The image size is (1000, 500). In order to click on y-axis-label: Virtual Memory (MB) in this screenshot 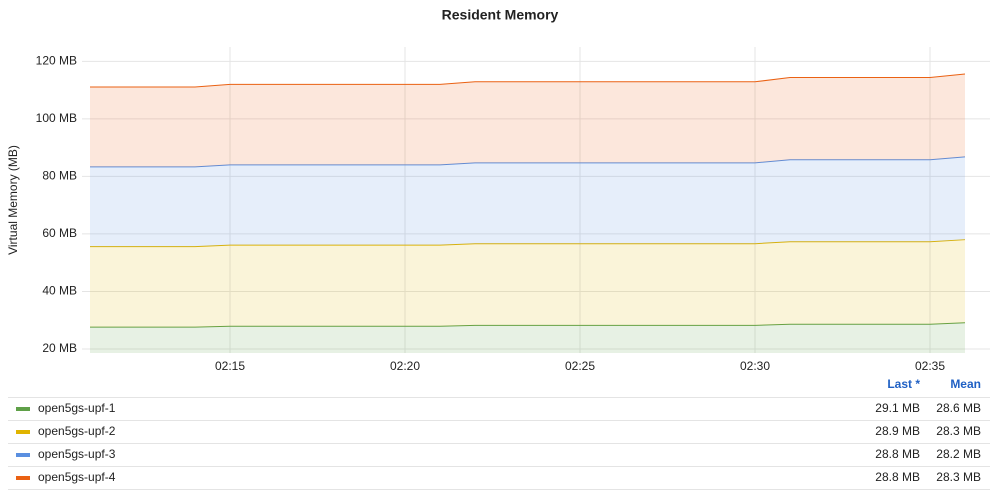, I will do `click(13, 200)`.